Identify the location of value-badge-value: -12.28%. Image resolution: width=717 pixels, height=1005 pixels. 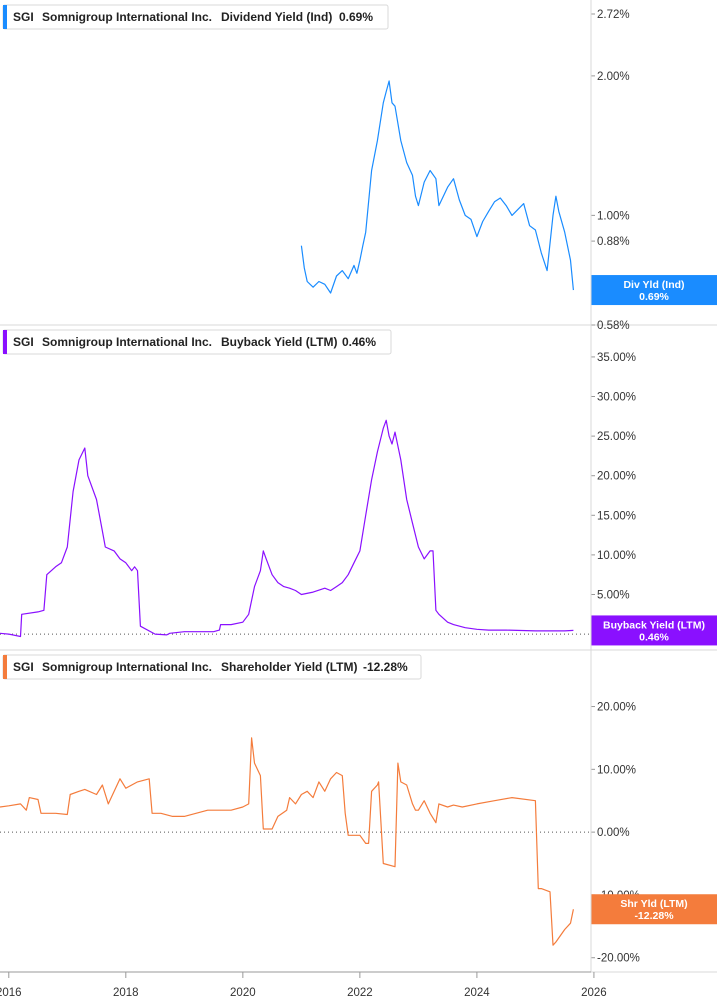
(654, 916).